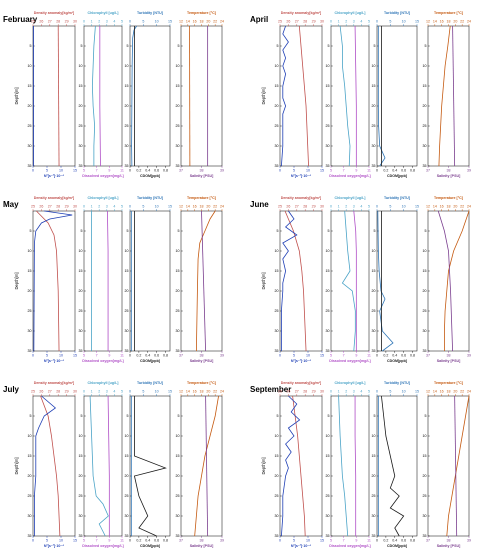 The height and width of the screenshot is (550, 486). I want to click on bottom-tick-label: 10, so click(308, 171).